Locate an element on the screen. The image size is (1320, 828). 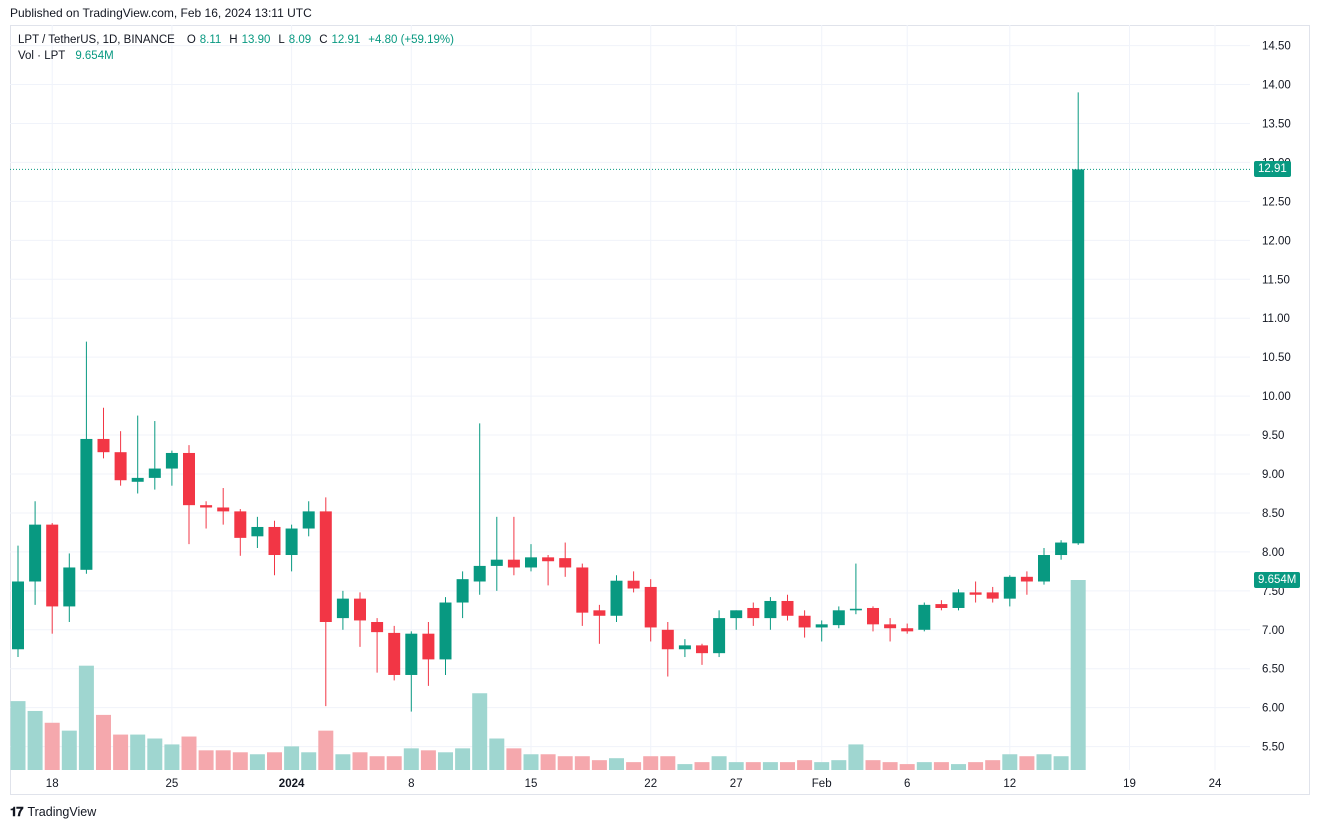
close-label: C is located at coordinates (323, 40).